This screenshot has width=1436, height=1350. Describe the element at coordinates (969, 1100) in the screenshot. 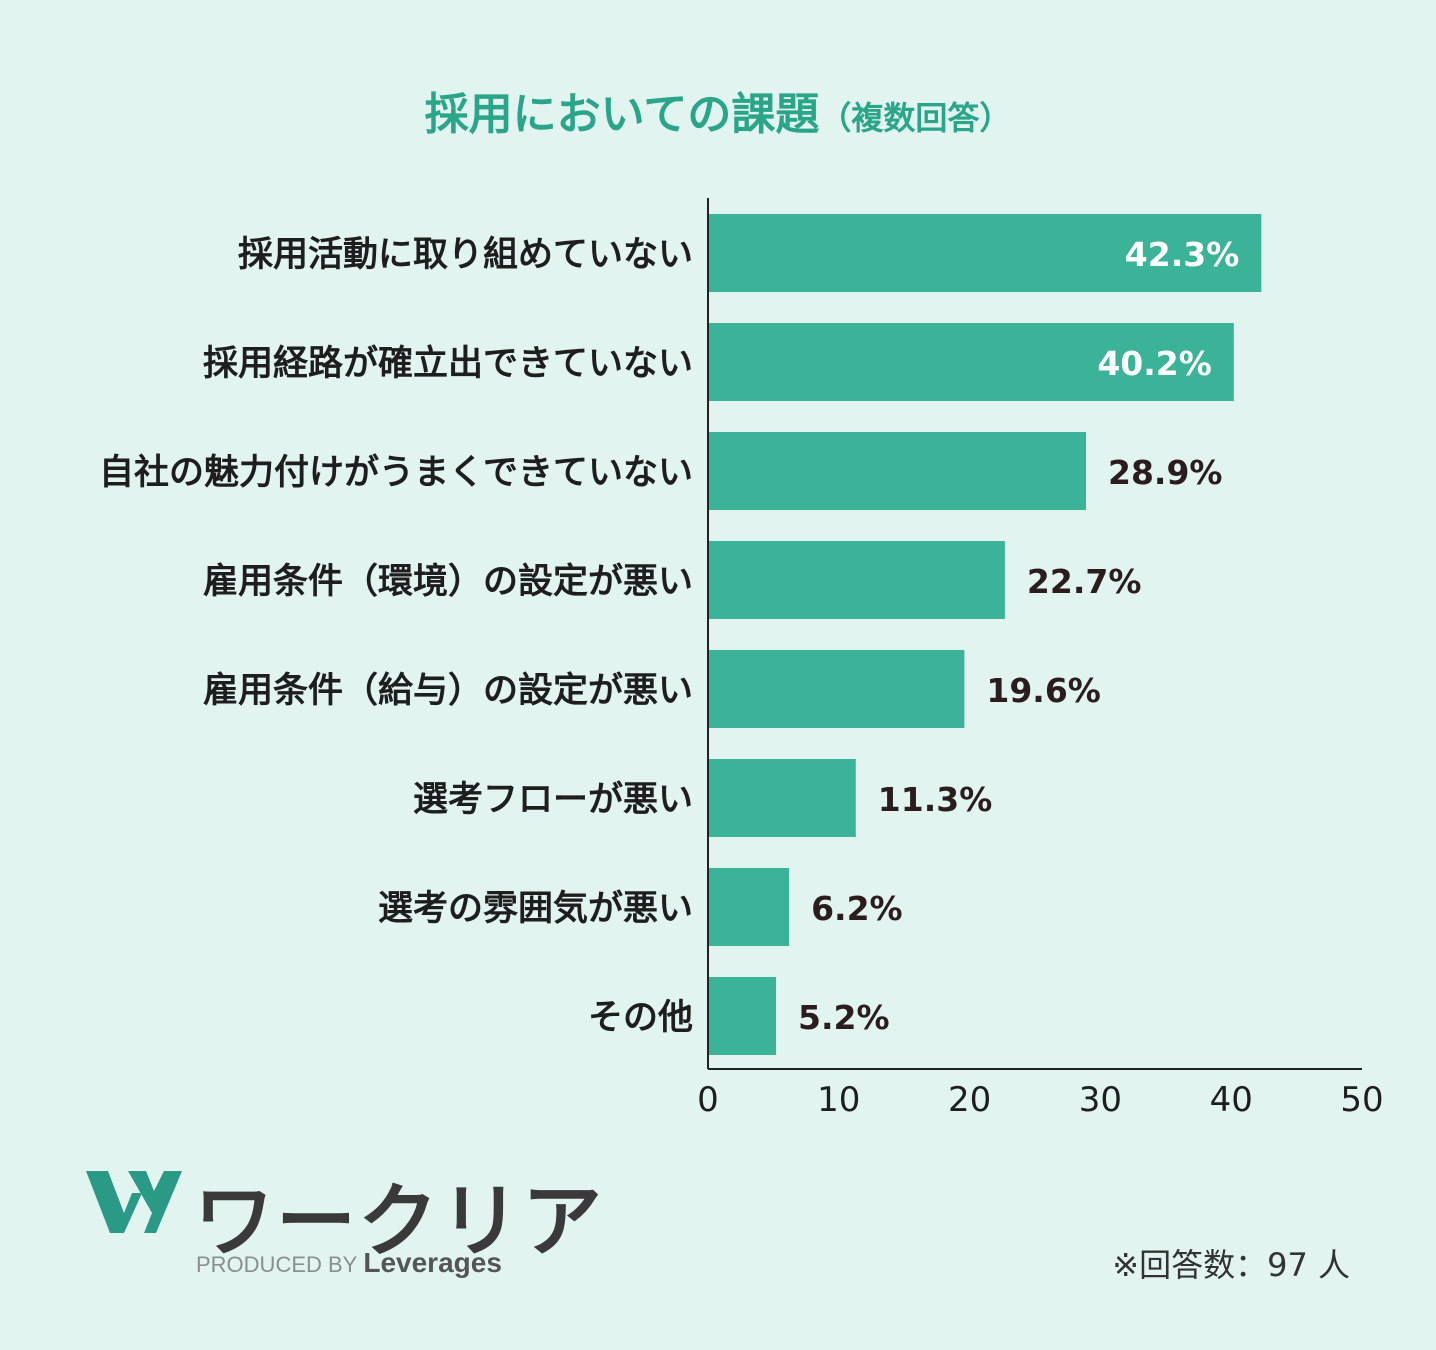

I see `x-tick-label-20: 20` at that location.